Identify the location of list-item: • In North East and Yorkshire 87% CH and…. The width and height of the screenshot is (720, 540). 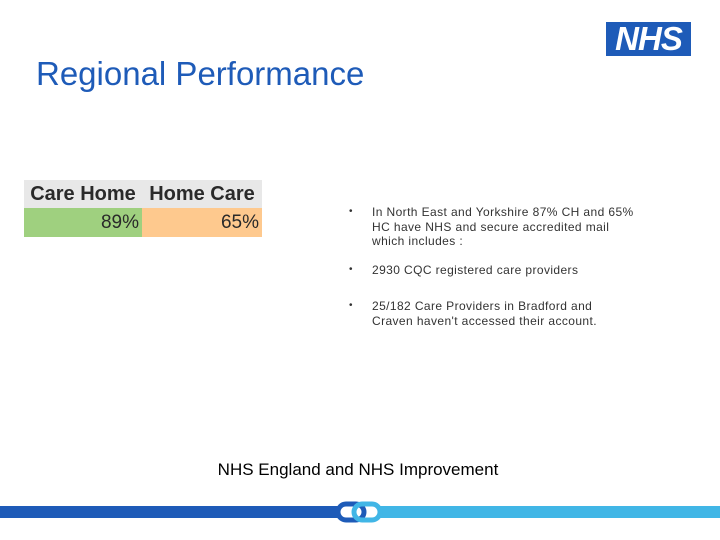
(490, 227).